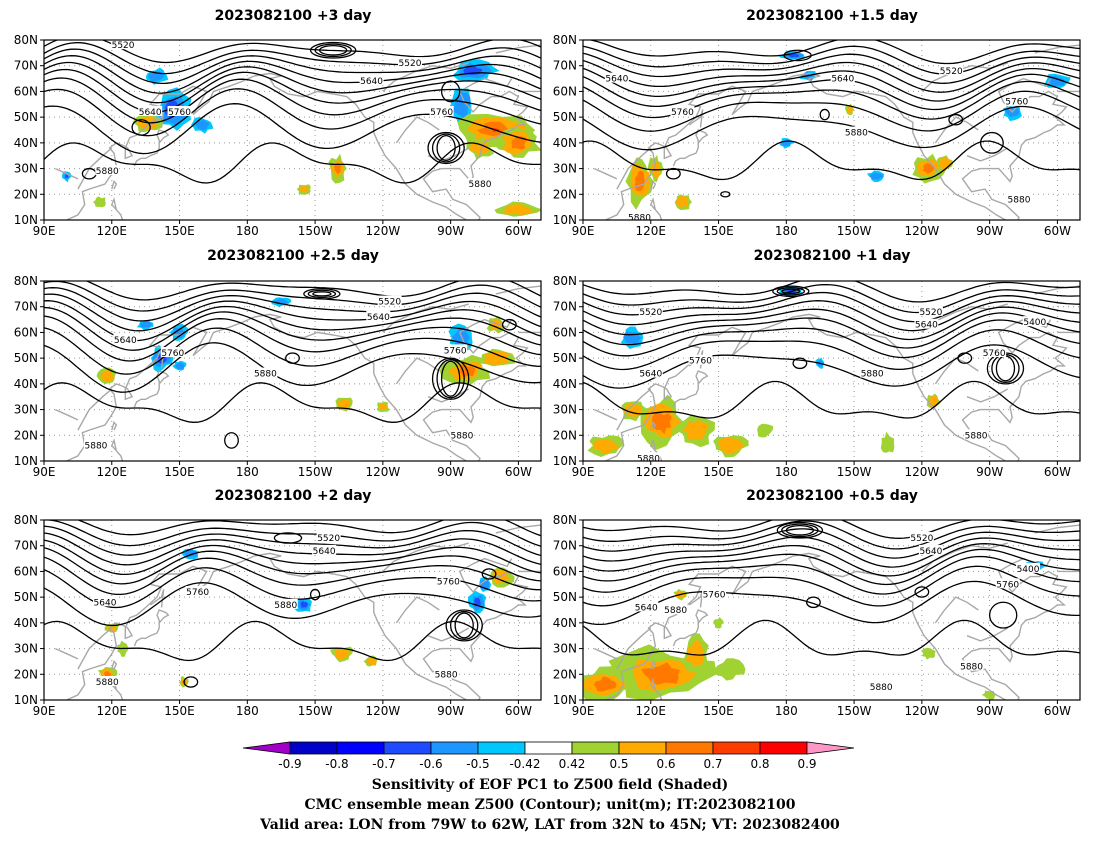 Image resolution: width=1100 pixels, height=850 pixels. Describe the element at coordinates (806, 764) in the screenshot. I see `colorbar-label: 0.9` at that location.